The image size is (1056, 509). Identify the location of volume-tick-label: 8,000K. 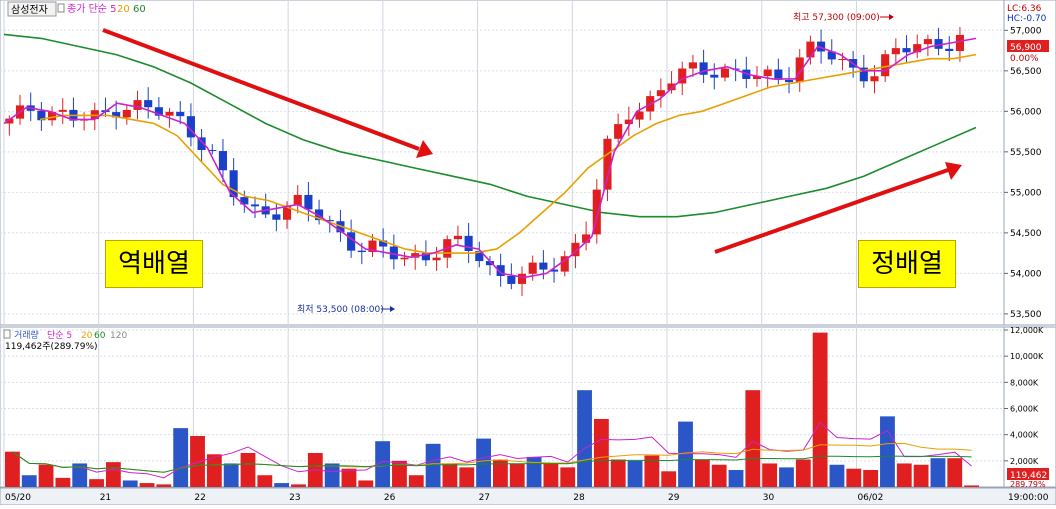
(1024, 382).